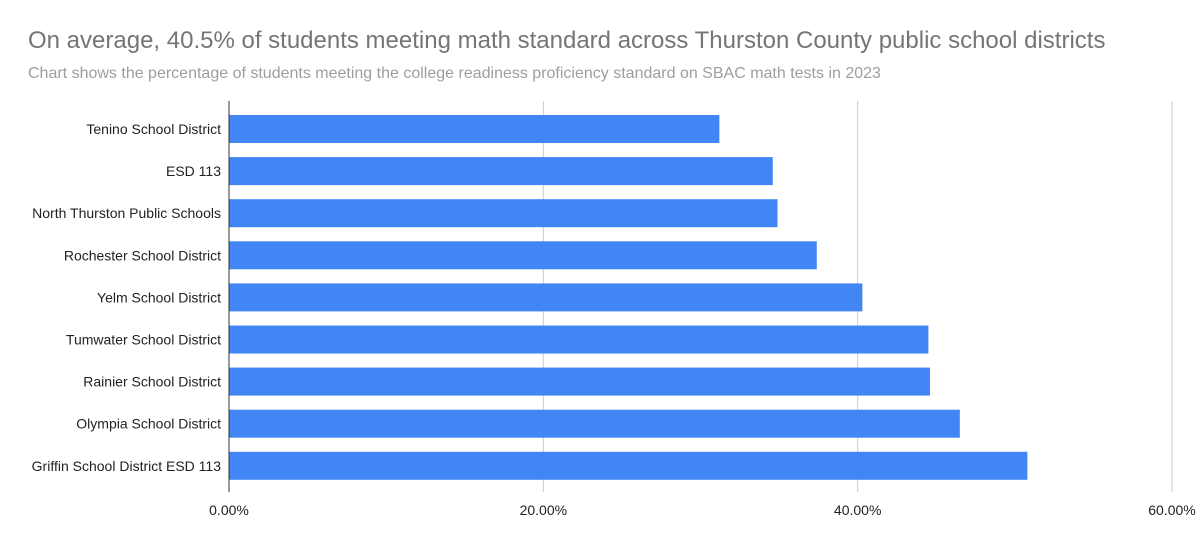  I want to click on category-label-6: Rainier School District, so click(152, 382).